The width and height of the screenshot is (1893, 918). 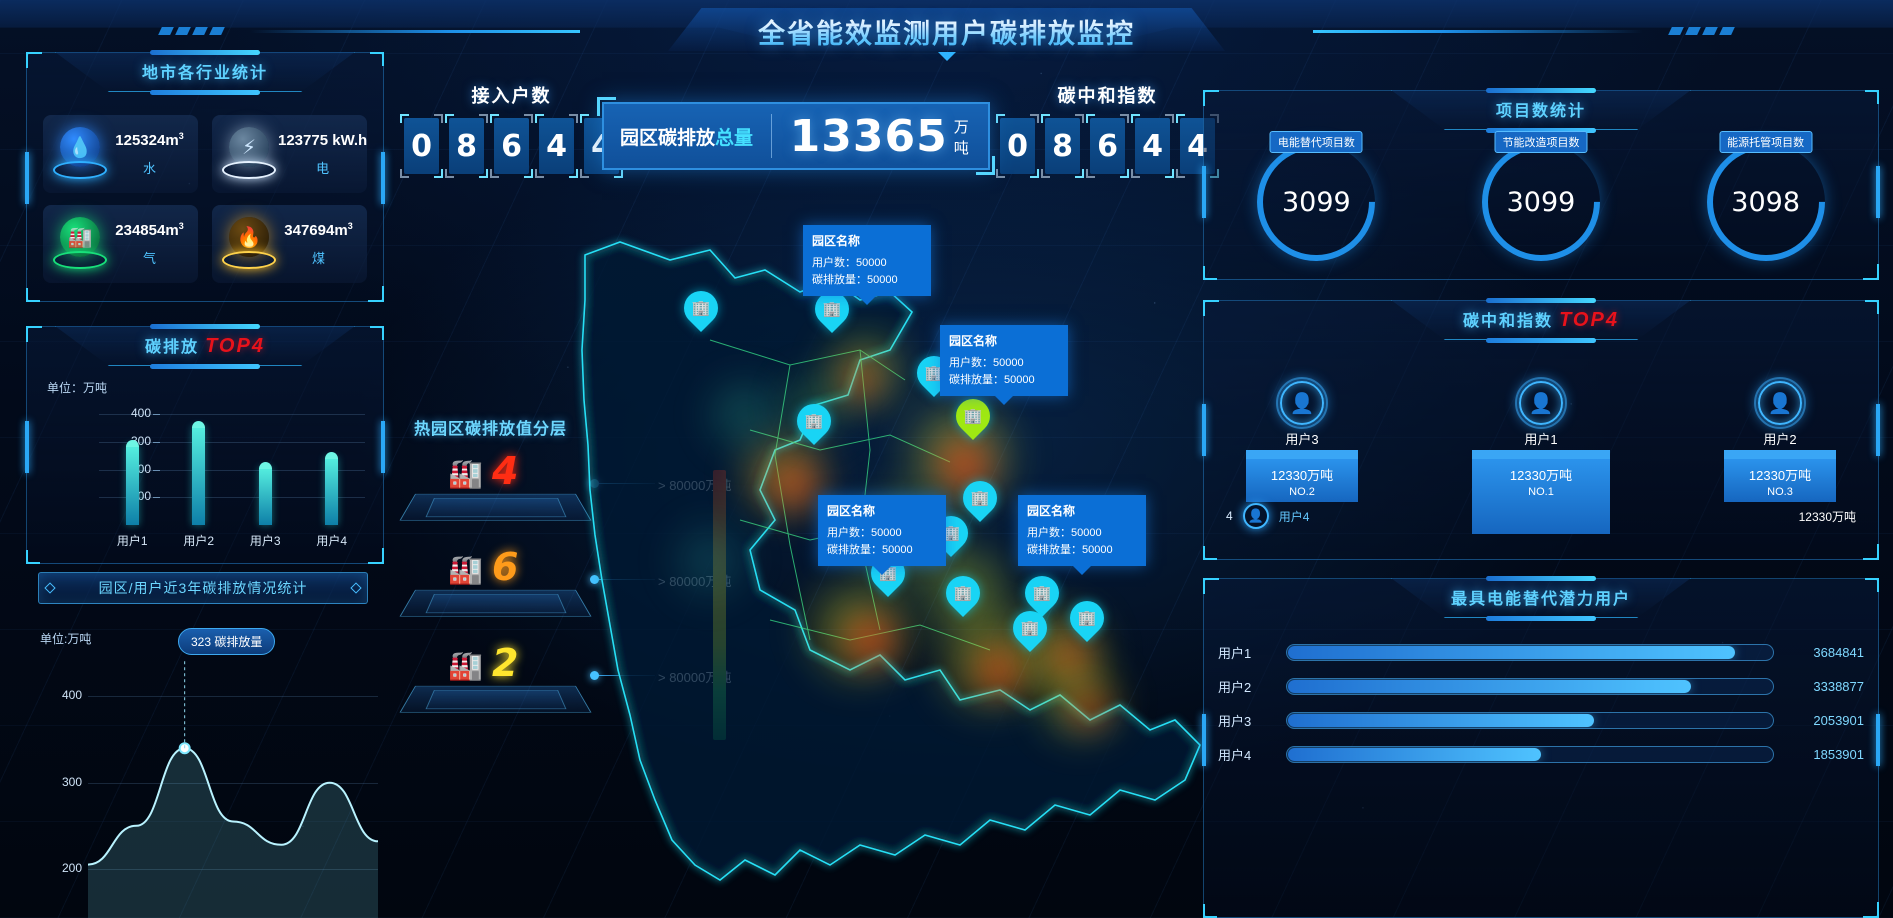 I want to click on podium-rank2: 👤 用户2 12330万吨 NO.3, so click(x=1780, y=439).